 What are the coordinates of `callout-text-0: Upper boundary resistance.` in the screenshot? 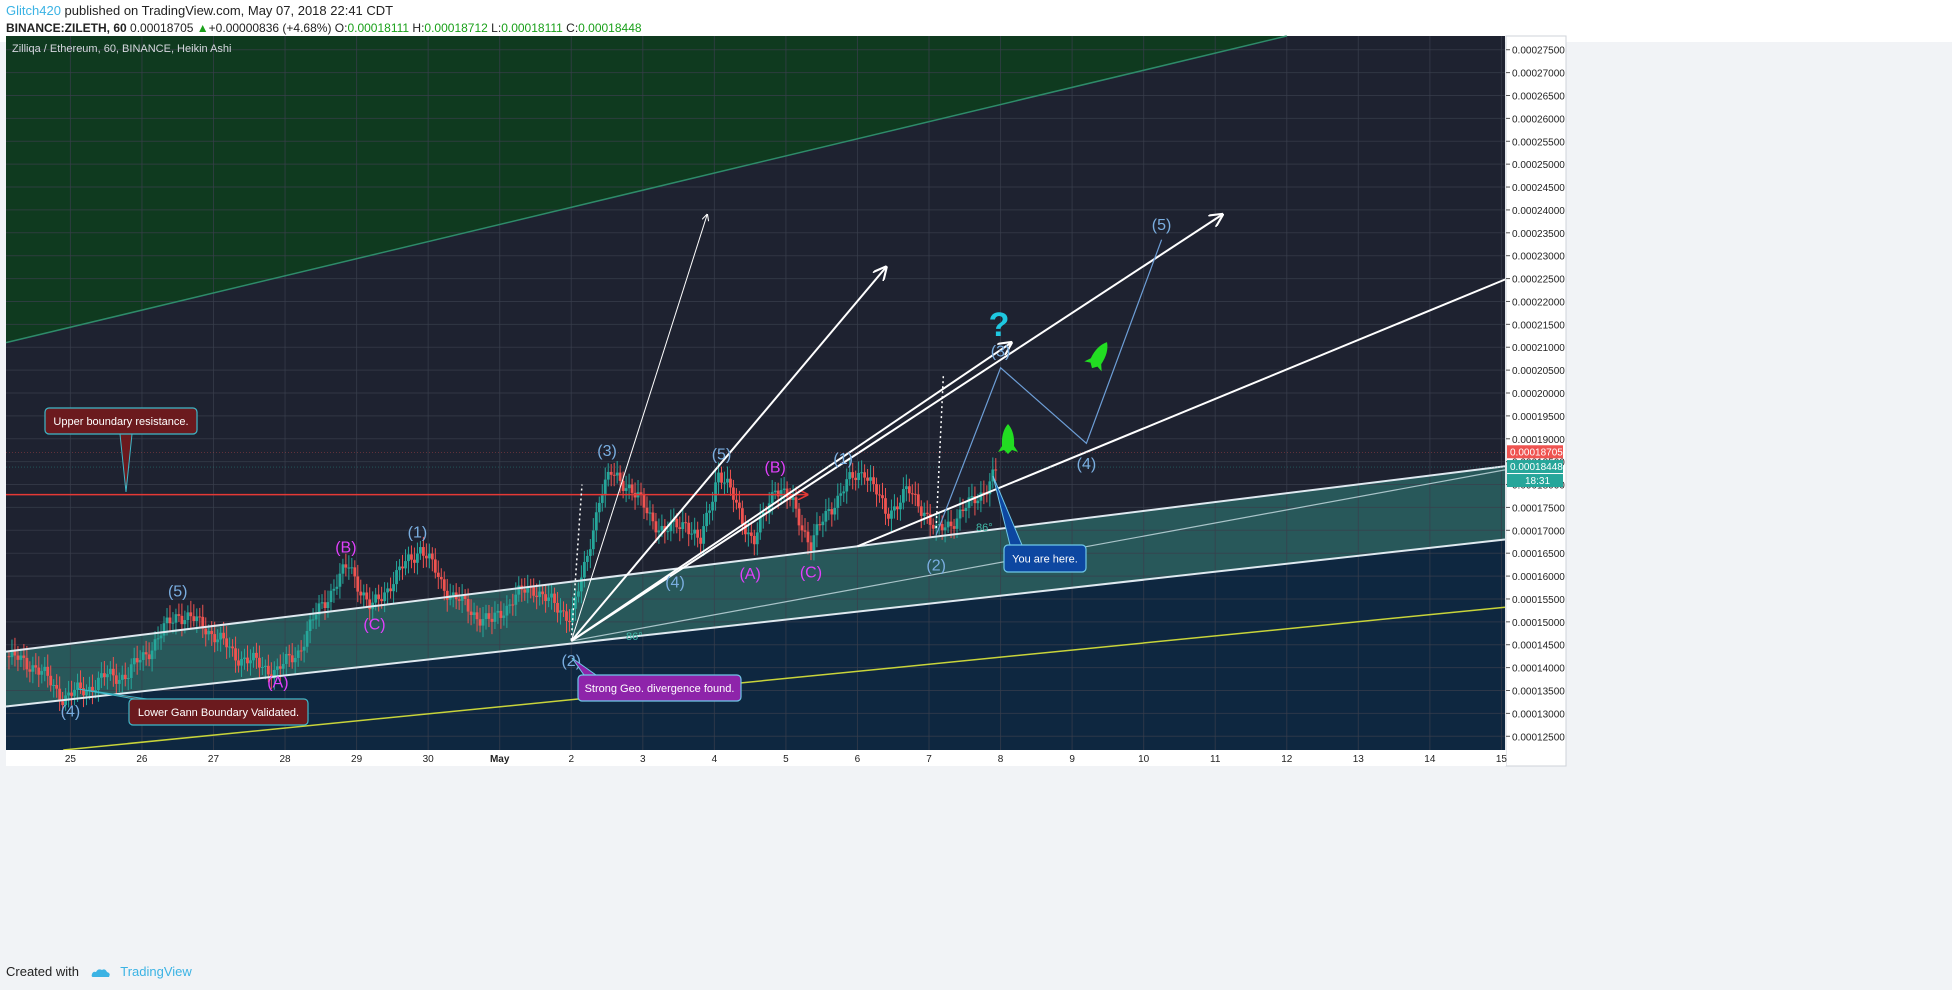 It's located at (120, 422).